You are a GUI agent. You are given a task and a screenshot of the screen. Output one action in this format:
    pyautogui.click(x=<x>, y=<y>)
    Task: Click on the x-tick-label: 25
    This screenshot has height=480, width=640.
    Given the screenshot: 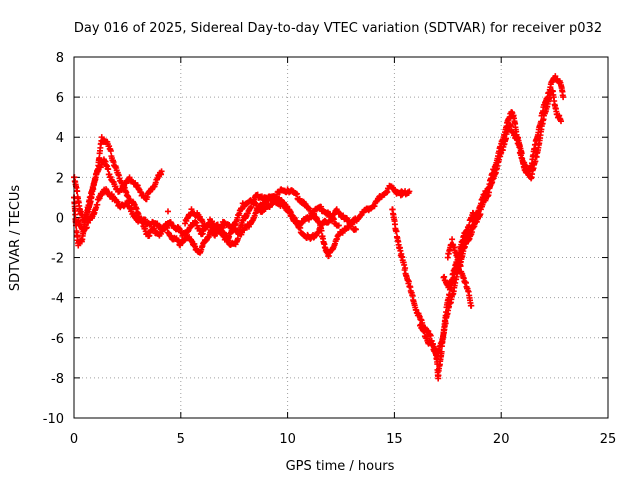 What is the action you would take?
    pyautogui.click(x=608, y=439)
    